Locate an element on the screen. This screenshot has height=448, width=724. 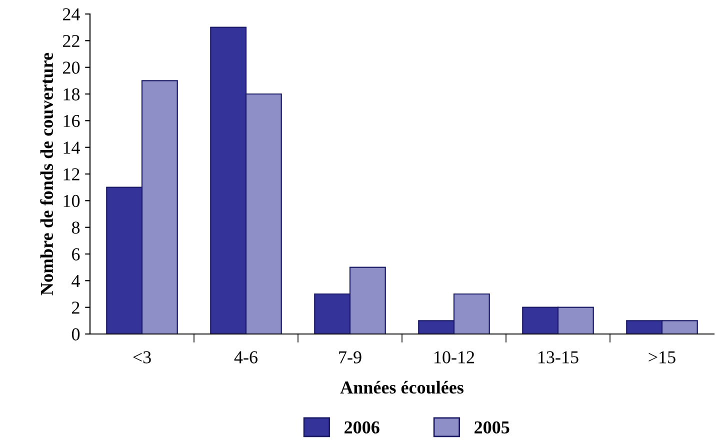
y-tick-label: 12 is located at coordinates (72, 174).